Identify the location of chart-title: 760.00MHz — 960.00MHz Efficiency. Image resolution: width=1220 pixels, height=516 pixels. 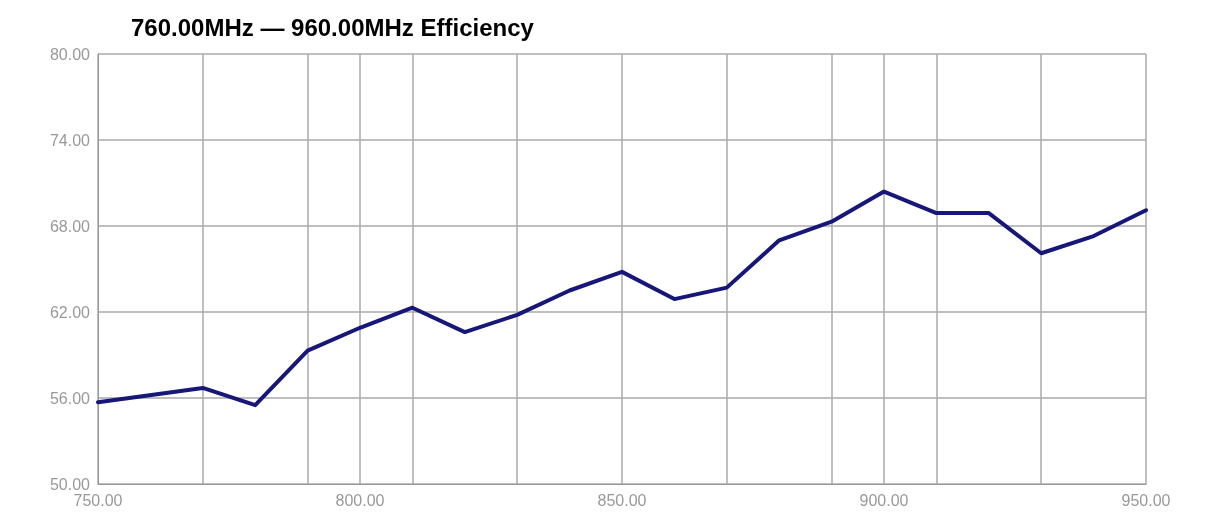
(333, 27).